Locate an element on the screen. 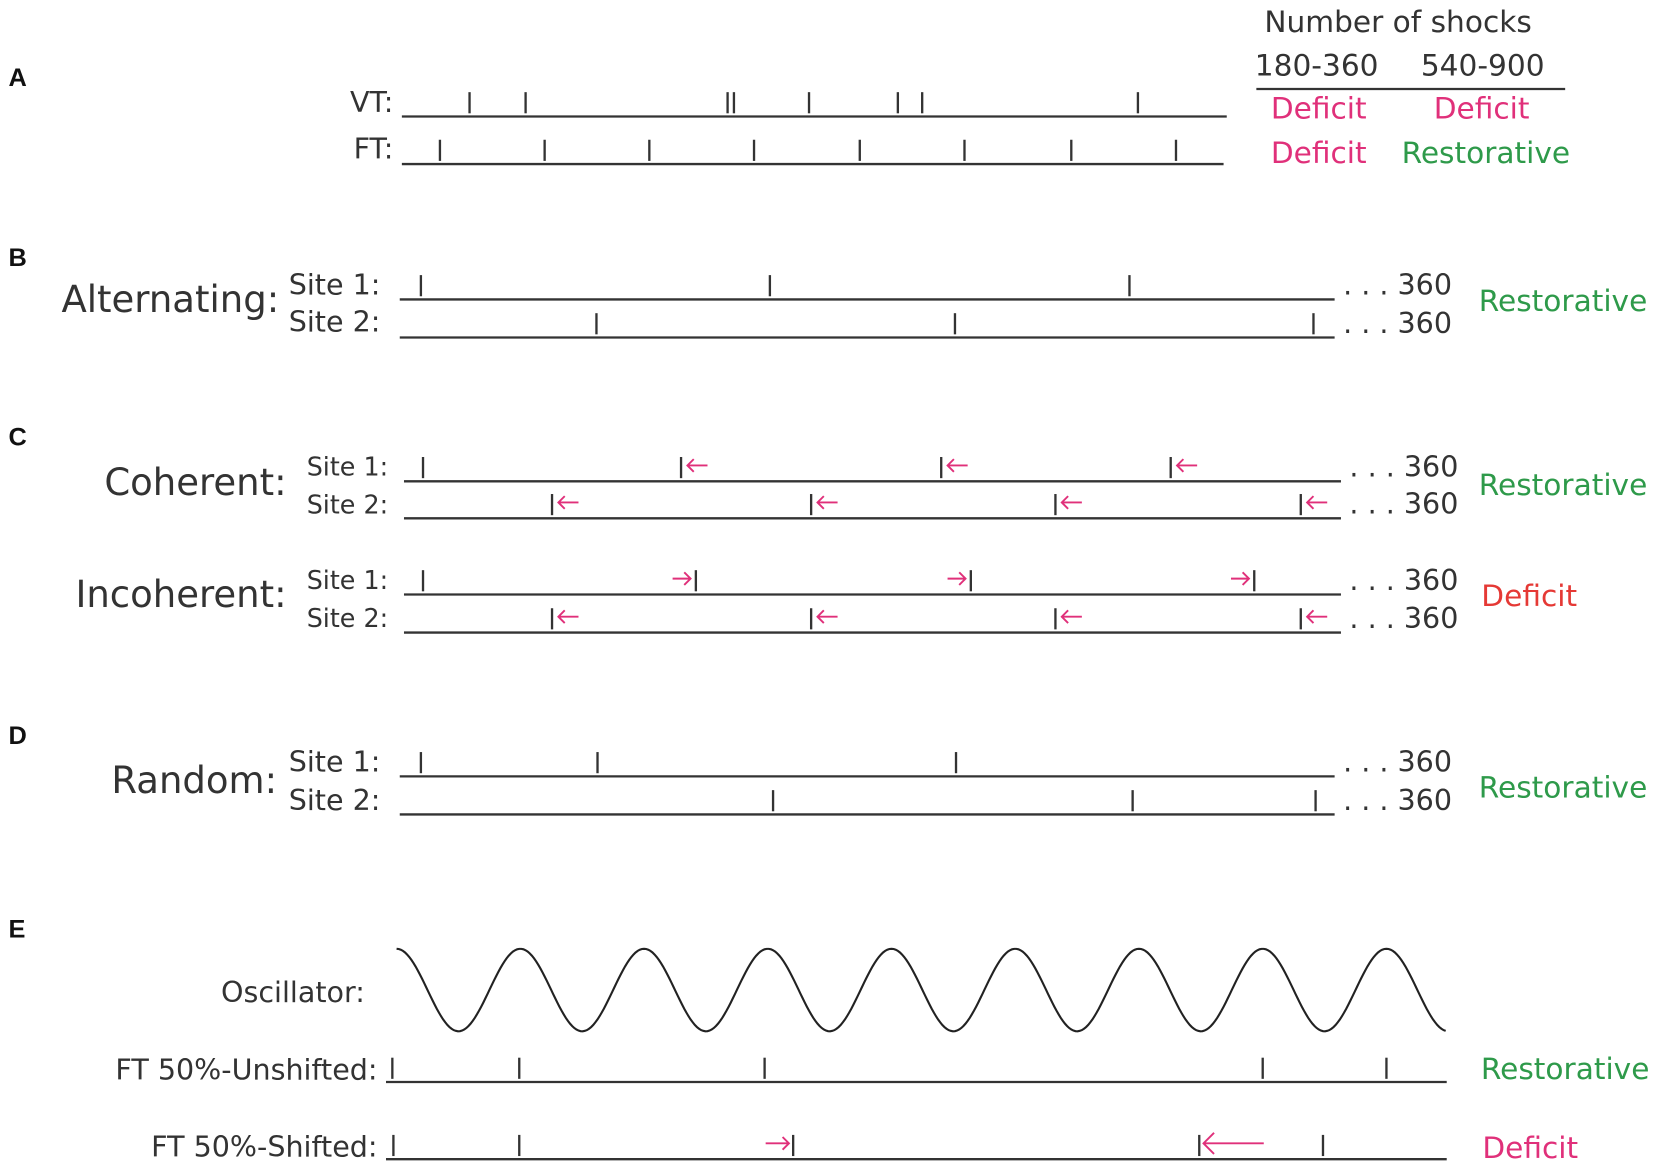 Image resolution: width=1654 pixels, height=1171 pixels. panel-letter: D is located at coordinates (17, 736).